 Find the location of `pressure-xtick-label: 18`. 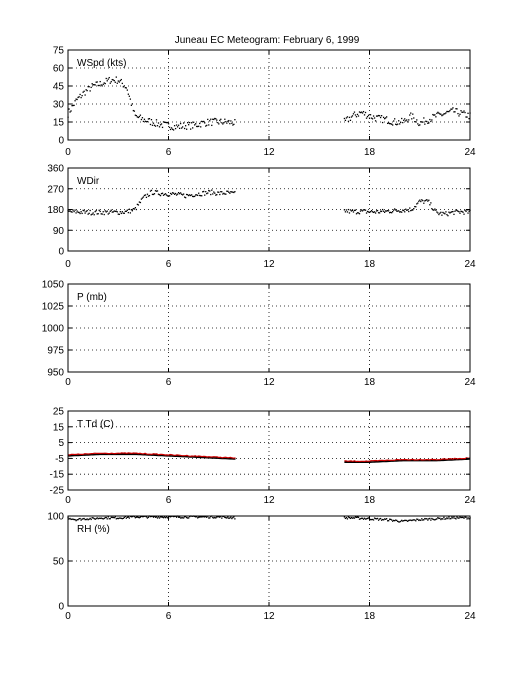

pressure-xtick-label: 18 is located at coordinates (370, 382).